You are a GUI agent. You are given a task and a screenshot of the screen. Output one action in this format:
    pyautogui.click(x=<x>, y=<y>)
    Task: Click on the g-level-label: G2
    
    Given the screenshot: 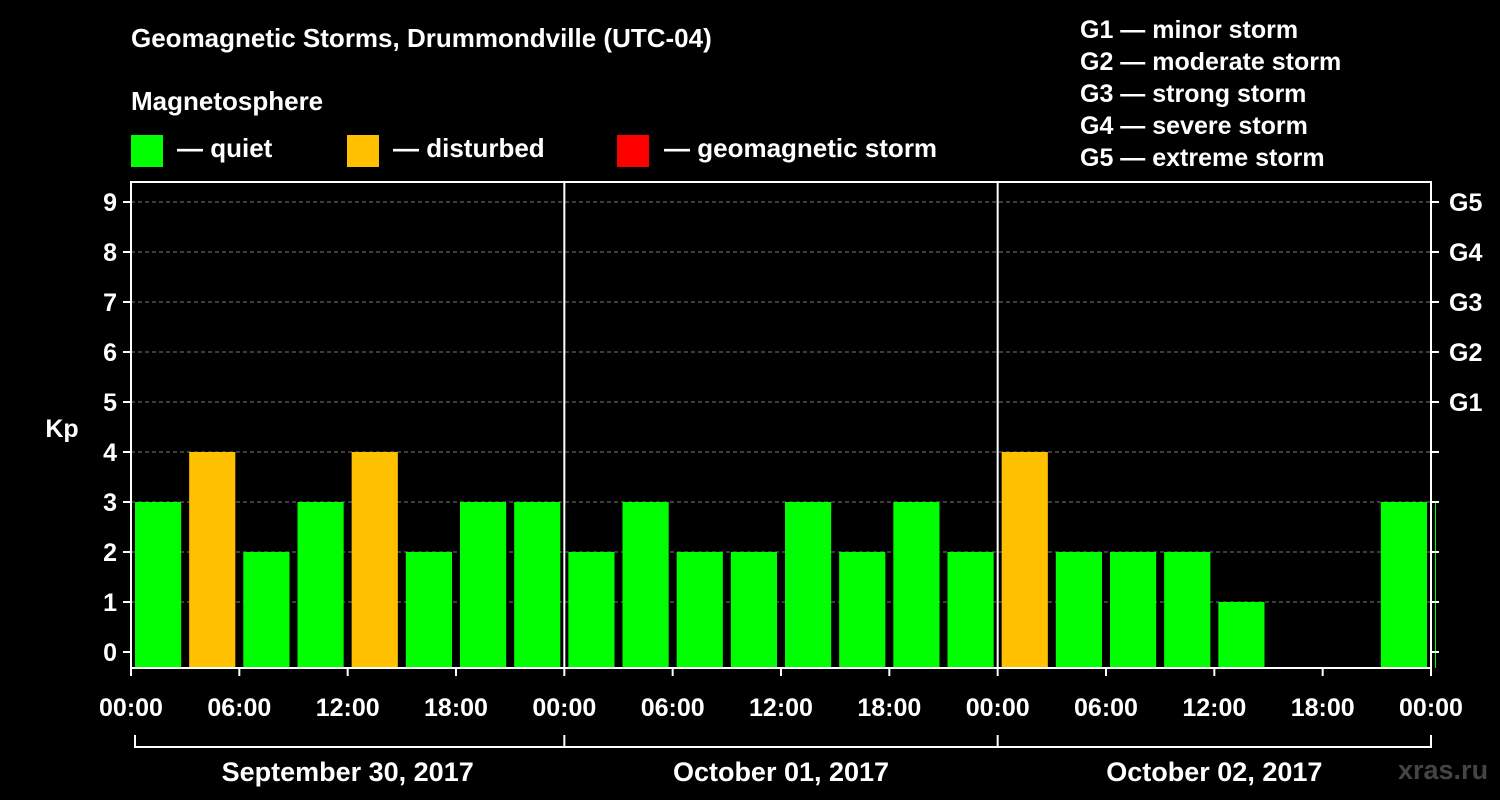 What is the action you would take?
    pyautogui.click(x=1465, y=353)
    